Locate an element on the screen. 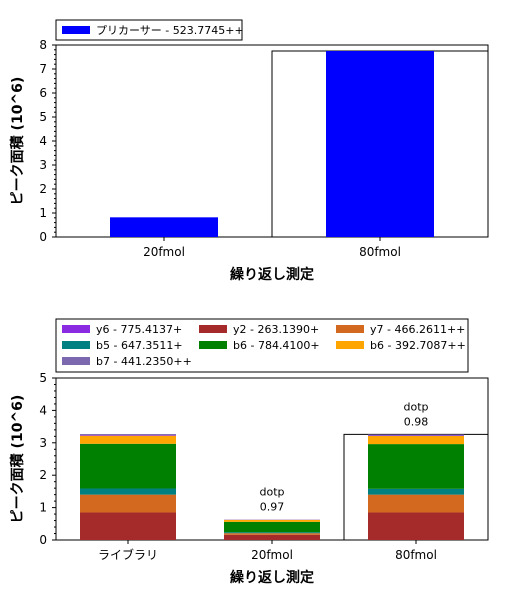 The image size is (520, 603). chart-1-y-axis-title: ピーク面積 (10^6) is located at coordinates (17, 141).